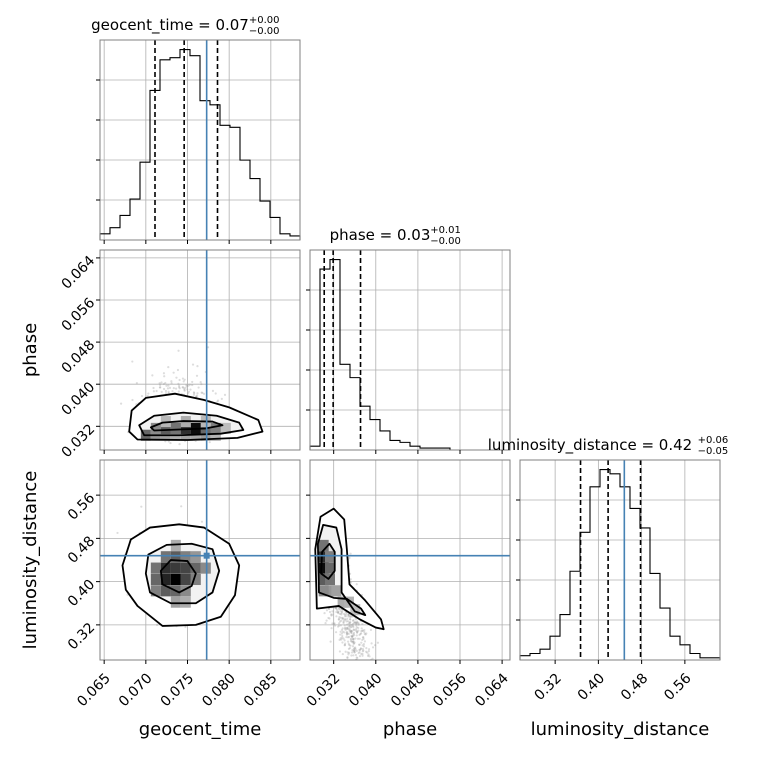  I want to click on x-tick-label: 0.32, so click(548, 686).